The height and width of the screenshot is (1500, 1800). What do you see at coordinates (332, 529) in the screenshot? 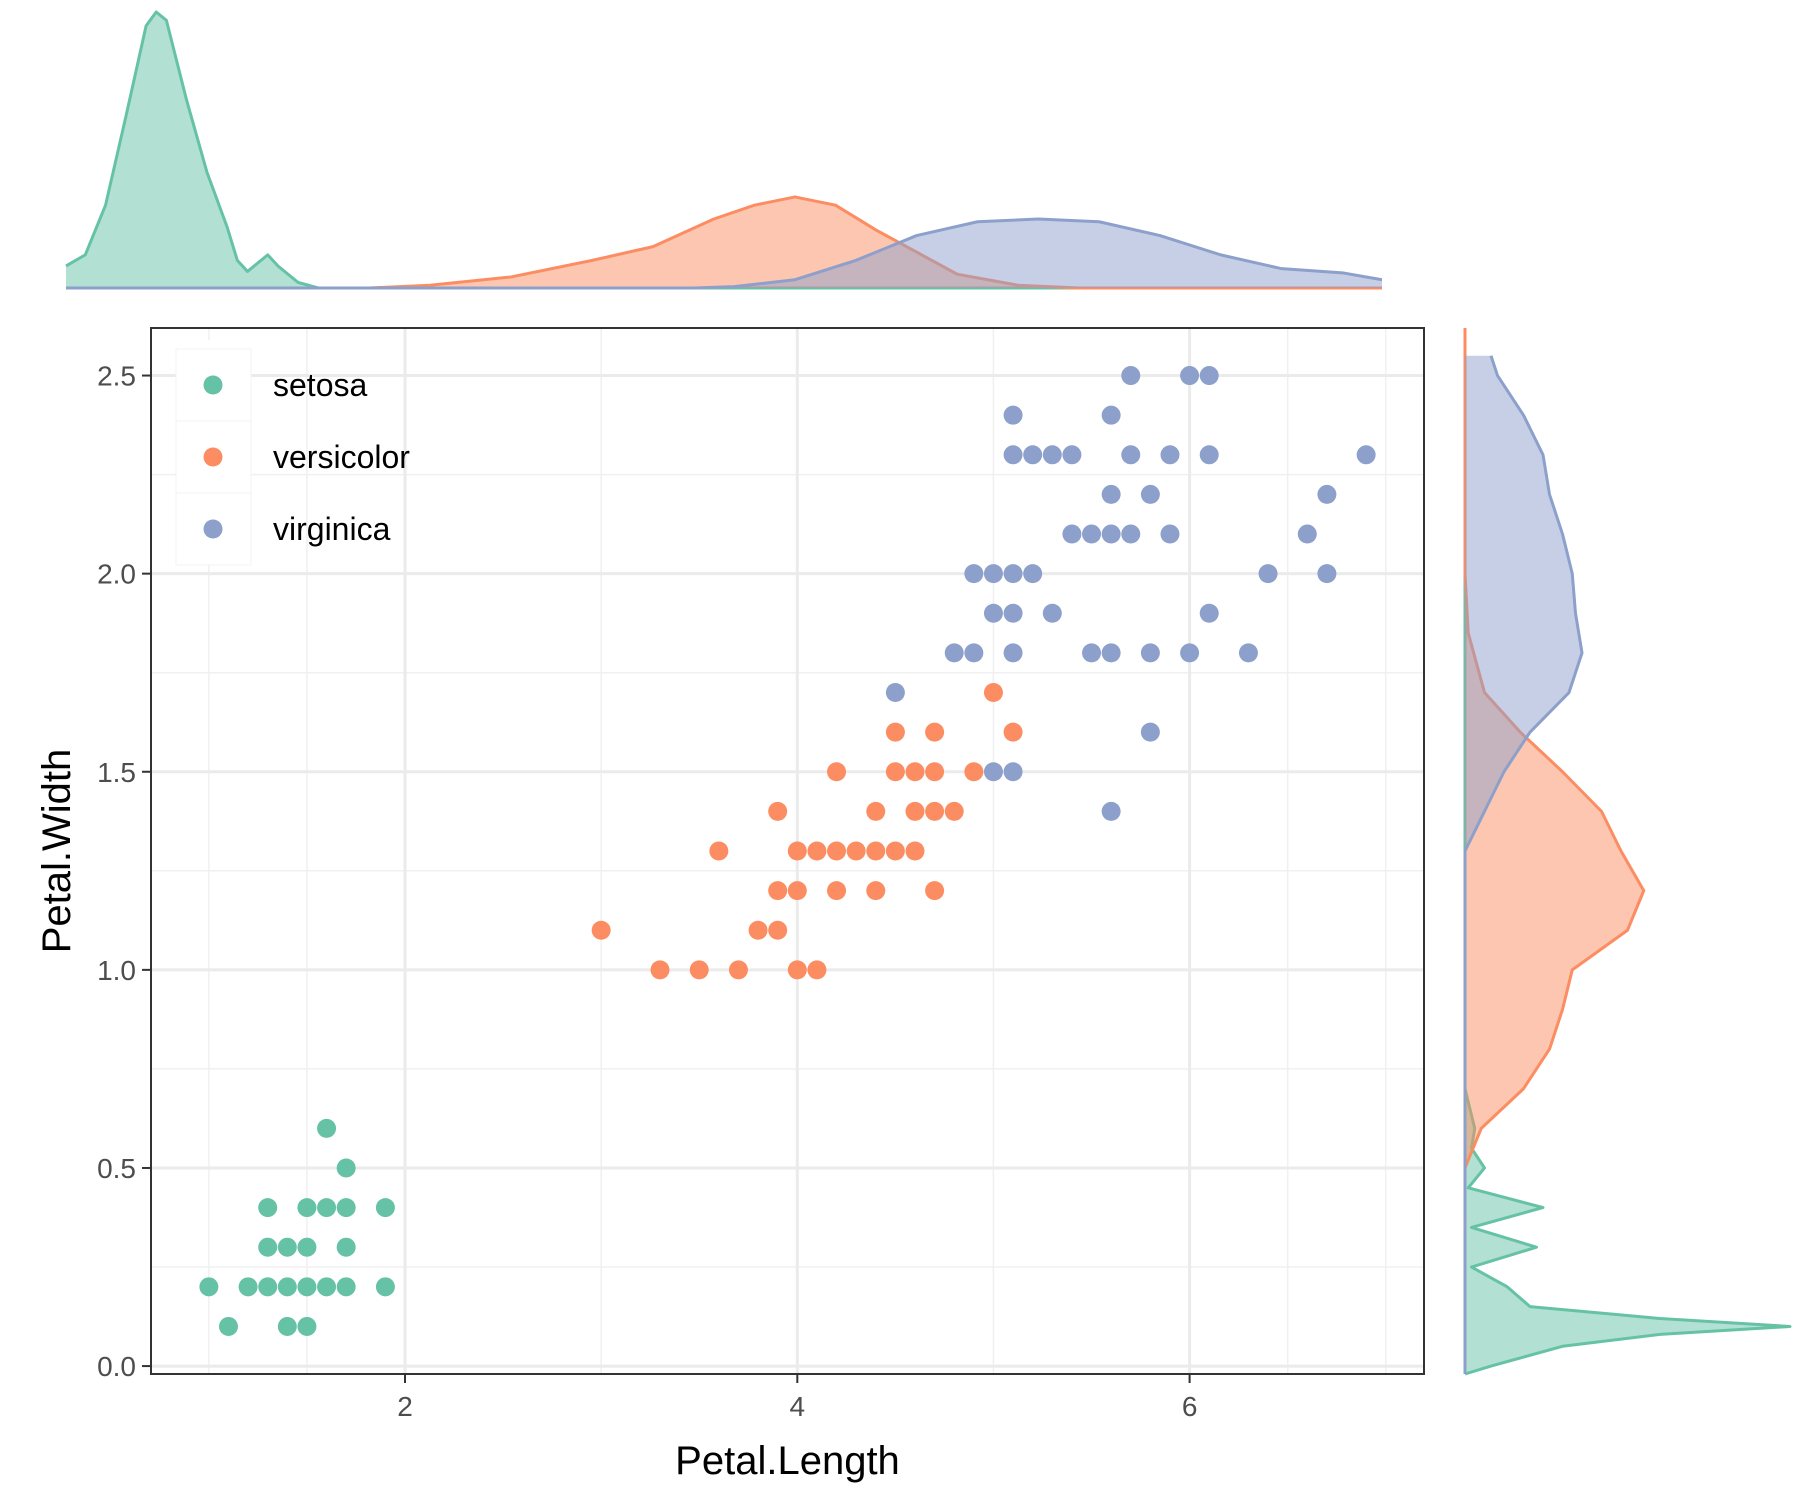
I see `legend-label-virginica: virginica` at bounding box center [332, 529].